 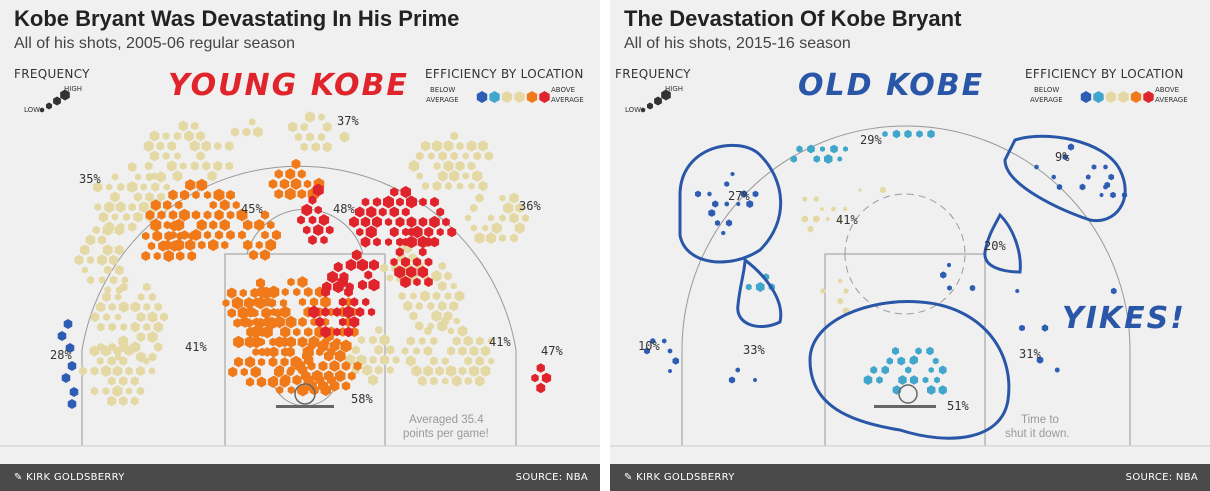 I want to click on backboard, so click(x=905, y=406).